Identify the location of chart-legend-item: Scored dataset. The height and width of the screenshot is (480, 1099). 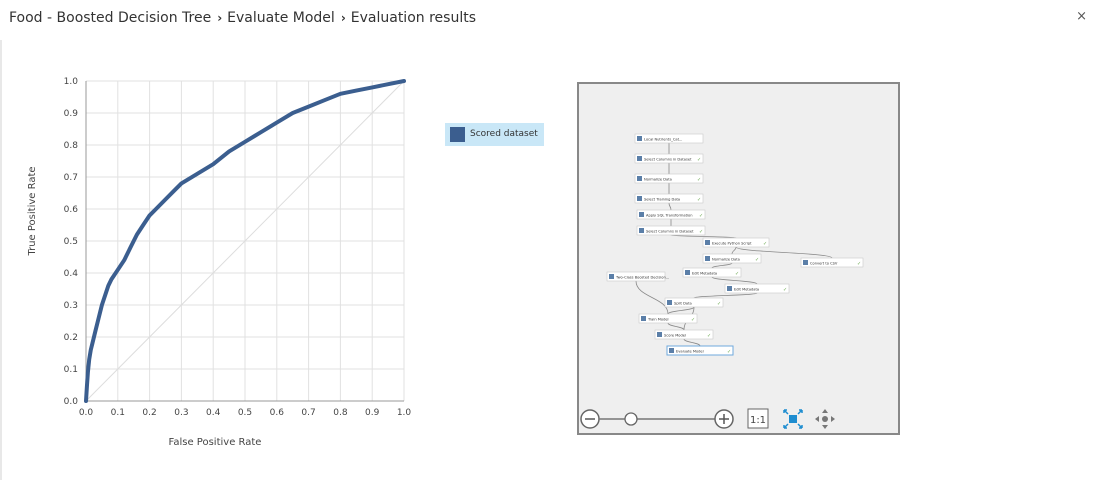
(494, 134).